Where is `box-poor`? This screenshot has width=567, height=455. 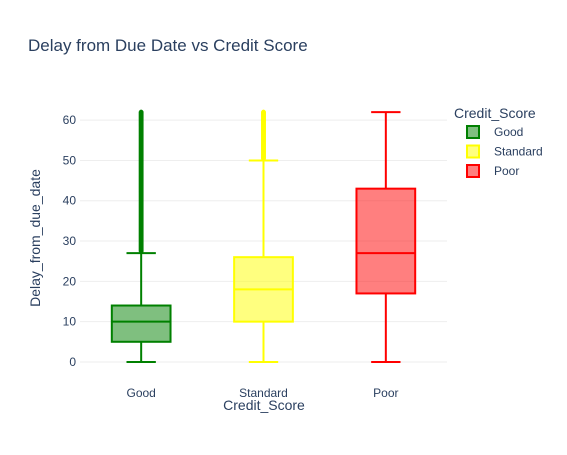
box-poor is located at coordinates (386, 237).